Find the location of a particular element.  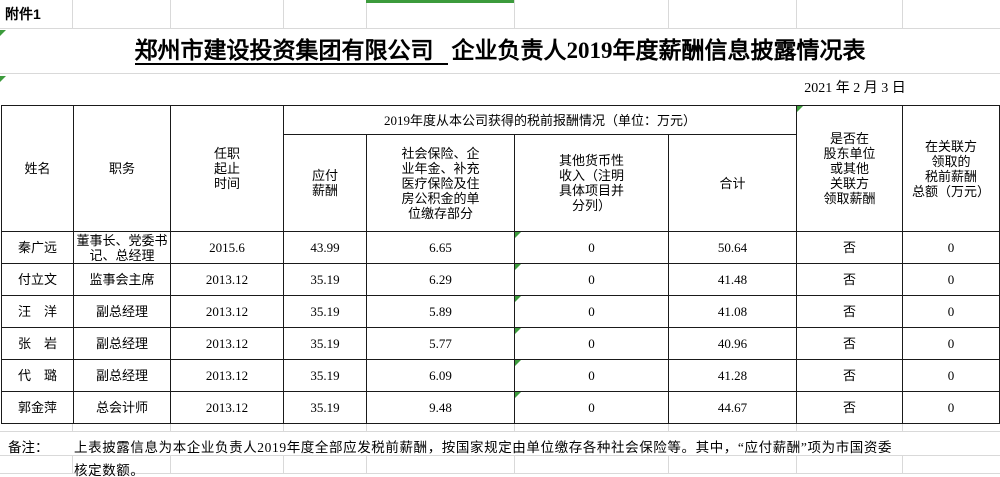

cell-name: 张 岩 is located at coordinates (37, 343).